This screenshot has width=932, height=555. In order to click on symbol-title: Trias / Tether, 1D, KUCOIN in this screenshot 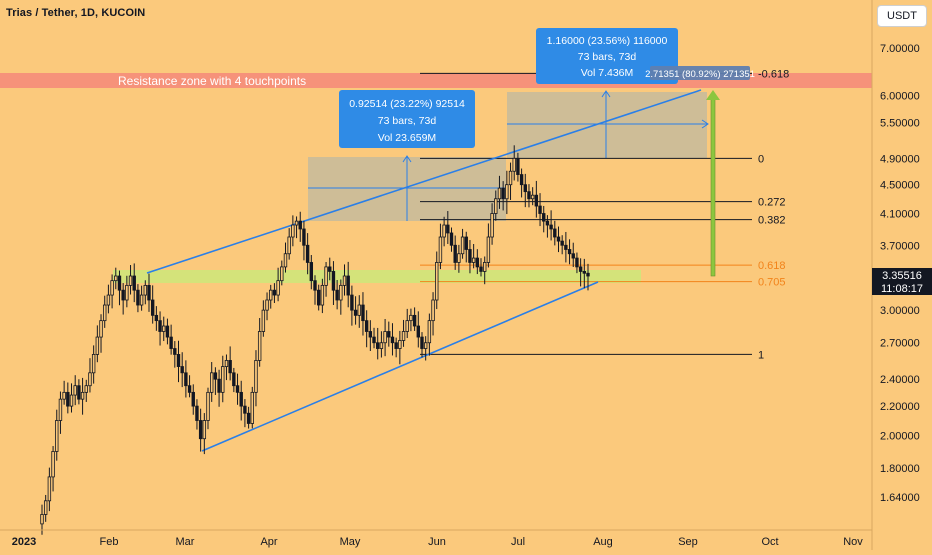, I will do `click(76, 13)`.